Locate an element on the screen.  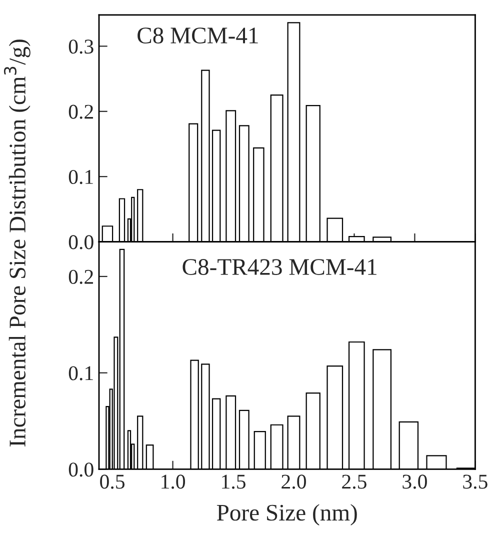
x-tick-label: 1.5 is located at coordinates (234, 481).